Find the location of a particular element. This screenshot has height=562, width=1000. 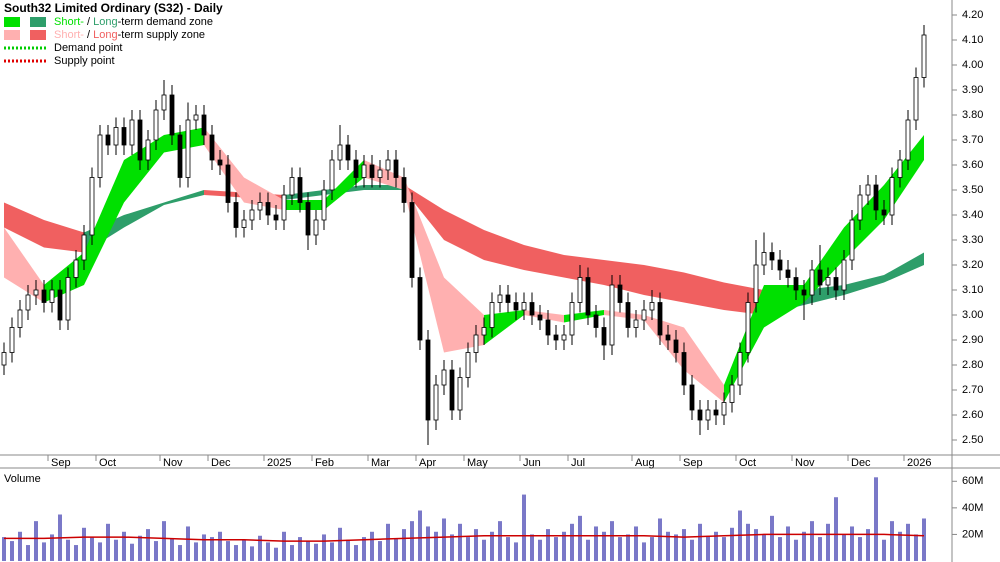

legend-label: Demand point is located at coordinates (88, 48).